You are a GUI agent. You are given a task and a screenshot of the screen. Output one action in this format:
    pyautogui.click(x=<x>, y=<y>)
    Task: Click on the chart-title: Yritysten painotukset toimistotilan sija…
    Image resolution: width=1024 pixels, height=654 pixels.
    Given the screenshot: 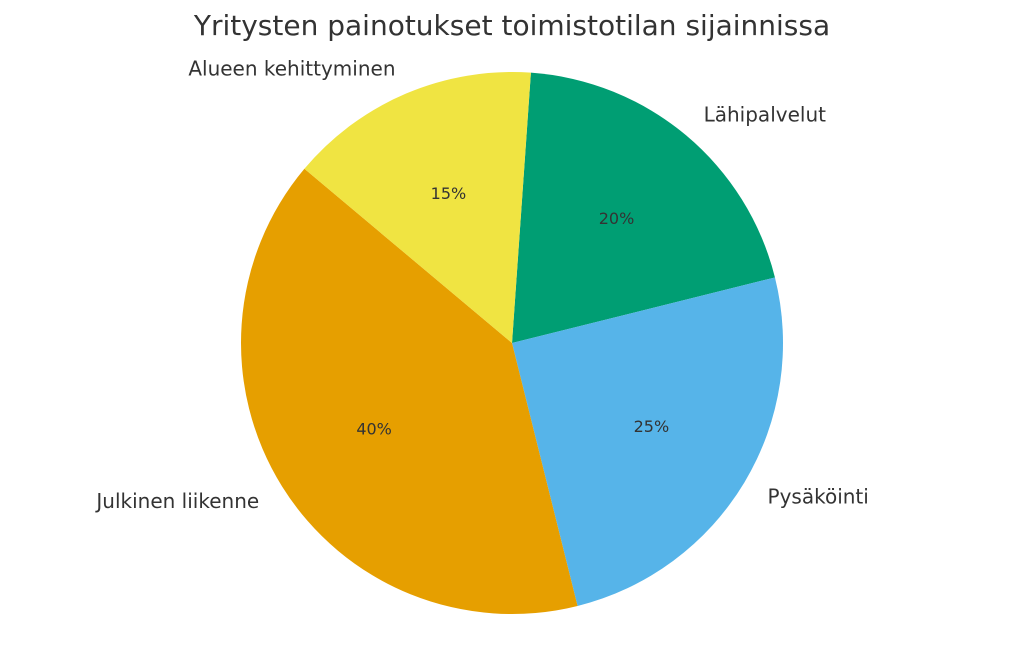 What is the action you would take?
    pyautogui.click(x=511, y=25)
    